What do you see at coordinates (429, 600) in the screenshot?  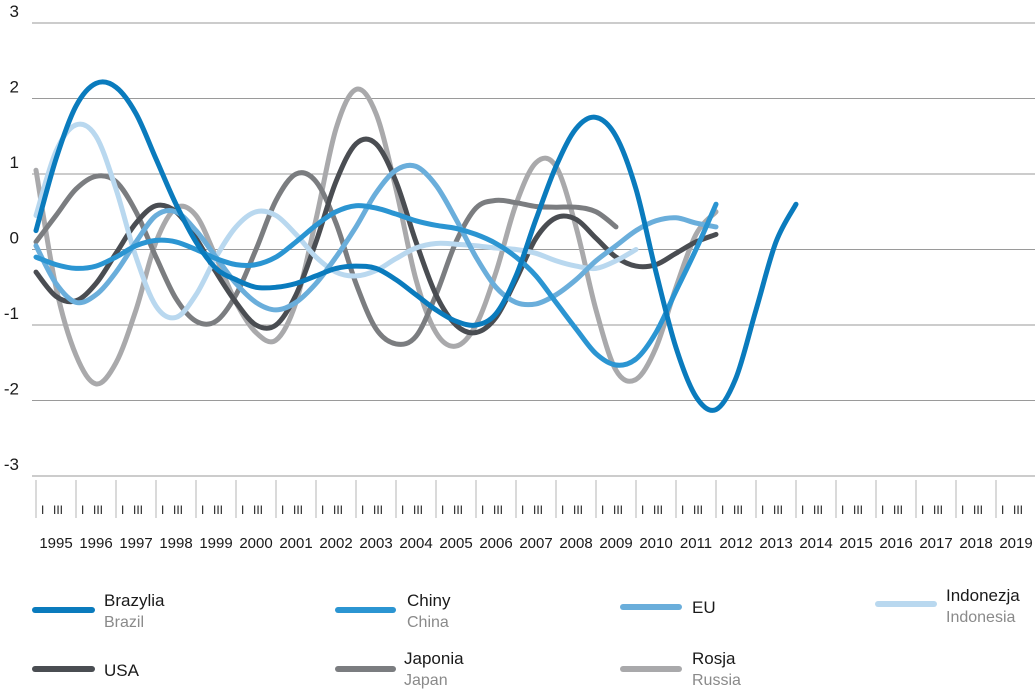 I see `legend-label-china: Chiny` at bounding box center [429, 600].